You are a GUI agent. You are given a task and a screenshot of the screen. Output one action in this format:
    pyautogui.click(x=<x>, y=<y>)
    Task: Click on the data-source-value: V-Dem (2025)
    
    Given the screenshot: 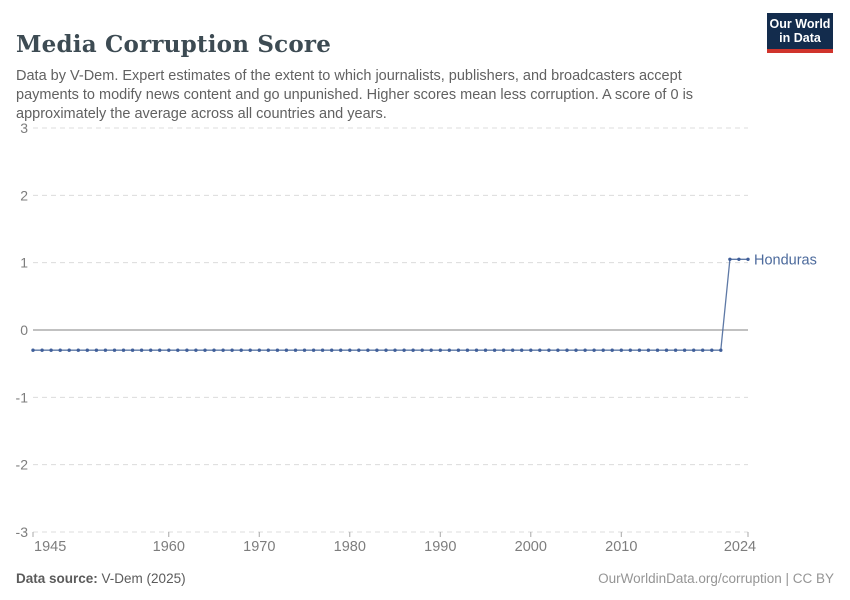 What is the action you would take?
    pyautogui.click(x=143, y=578)
    